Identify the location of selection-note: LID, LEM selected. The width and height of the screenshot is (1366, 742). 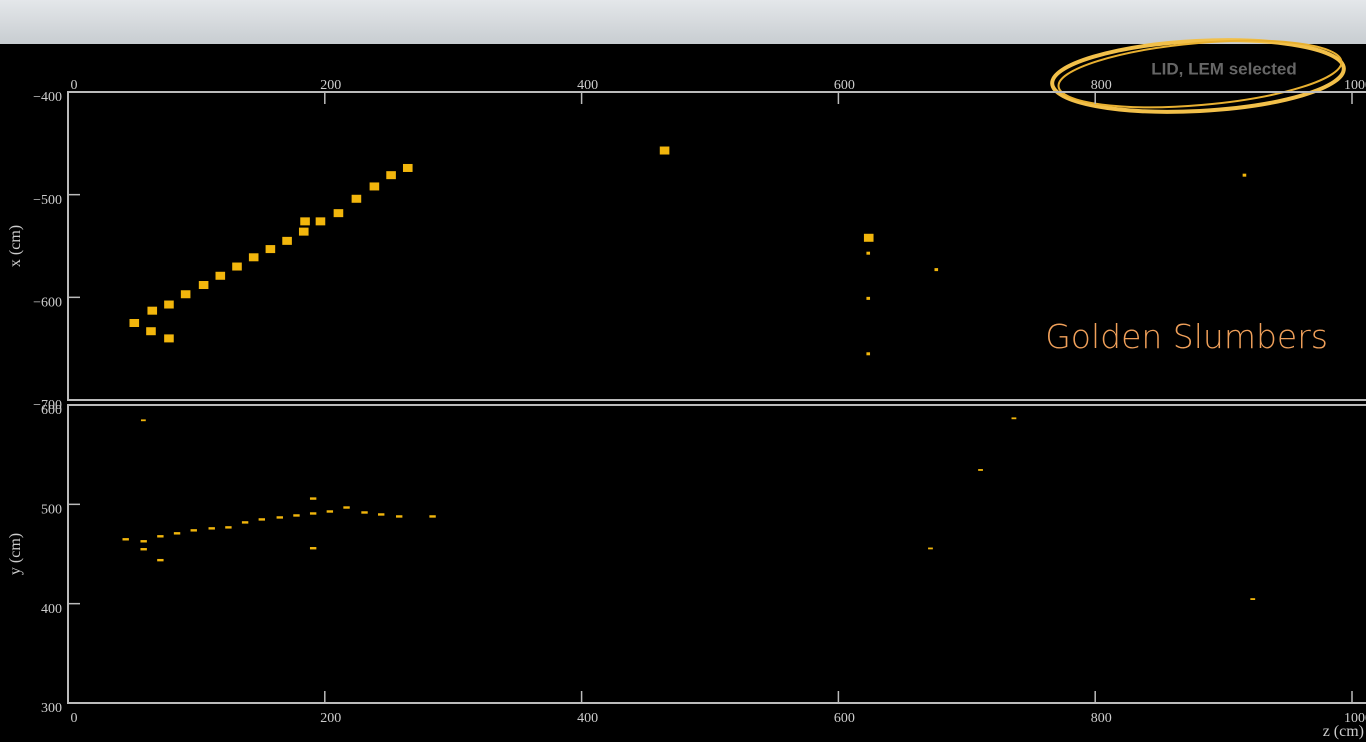
(1223, 68).